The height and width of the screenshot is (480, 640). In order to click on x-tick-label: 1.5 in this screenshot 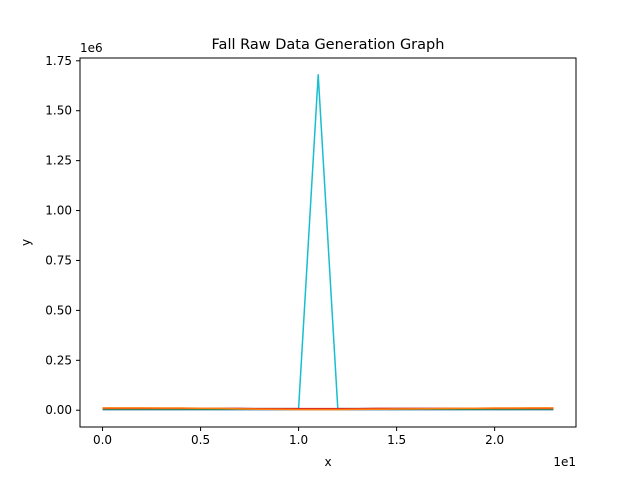, I will do `click(396, 440)`.